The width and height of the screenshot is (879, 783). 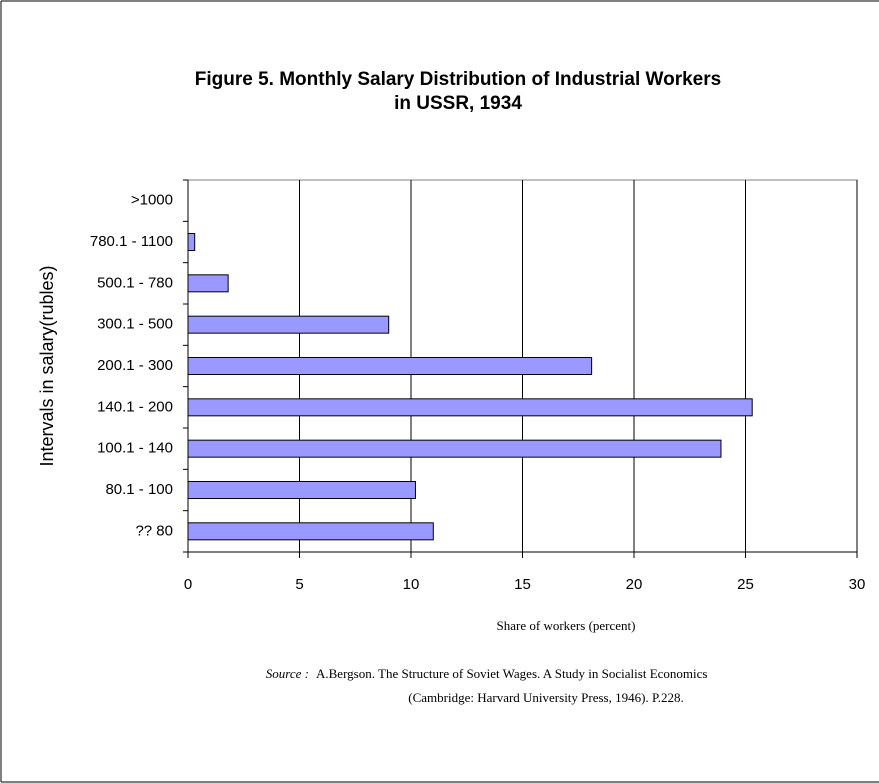 What do you see at coordinates (299, 584) in the screenshot?
I see `x-tick-label: 5` at bounding box center [299, 584].